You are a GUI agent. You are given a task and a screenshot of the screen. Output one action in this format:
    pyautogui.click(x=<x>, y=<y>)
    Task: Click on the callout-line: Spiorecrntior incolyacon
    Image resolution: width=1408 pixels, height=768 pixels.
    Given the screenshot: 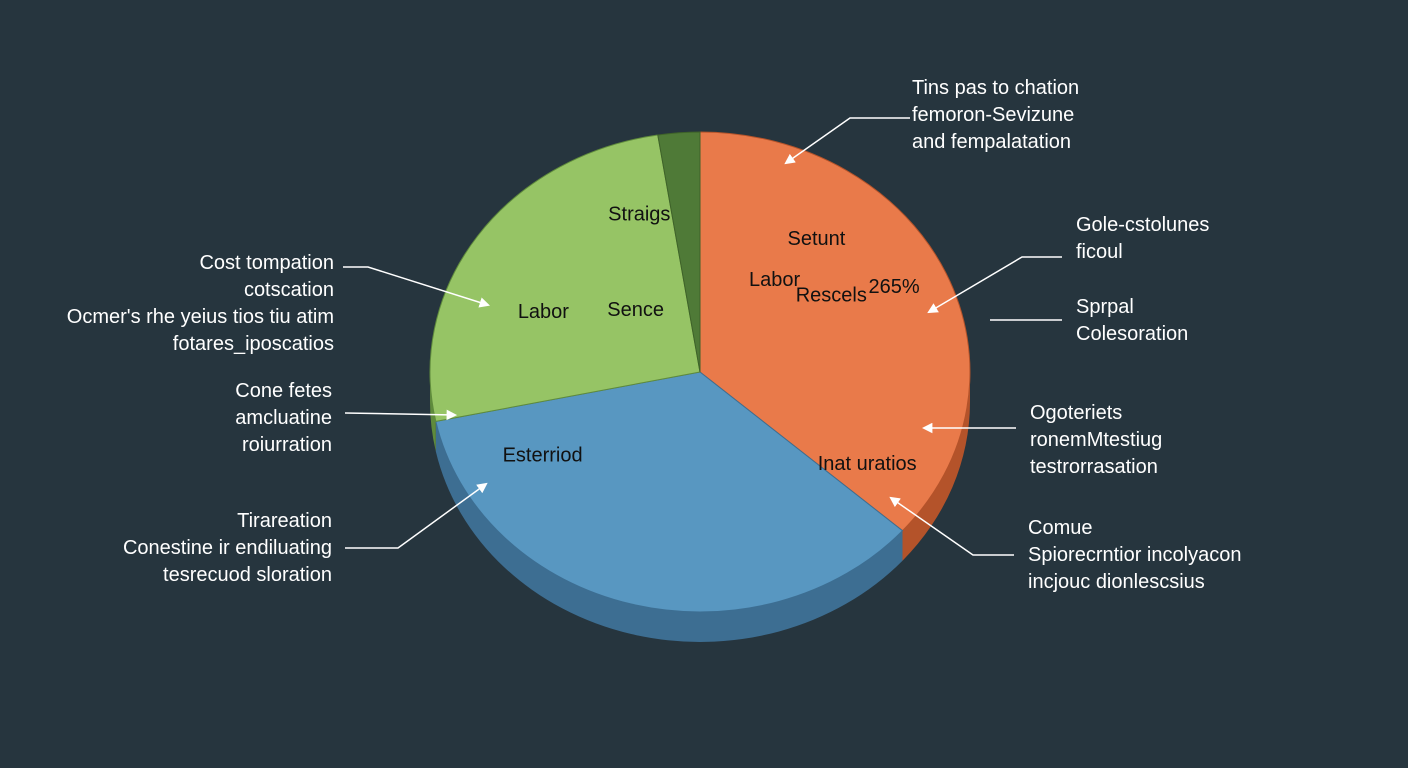 What is the action you would take?
    pyautogui.click(x=1135, y=555)
    